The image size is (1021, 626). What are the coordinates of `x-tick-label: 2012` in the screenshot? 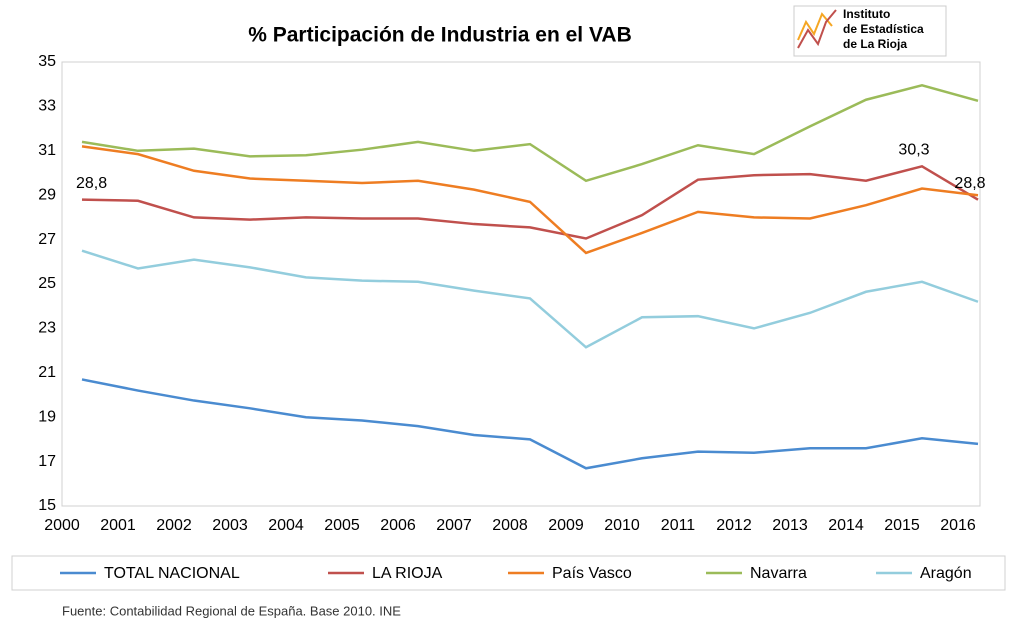 It's located at (734, 525).